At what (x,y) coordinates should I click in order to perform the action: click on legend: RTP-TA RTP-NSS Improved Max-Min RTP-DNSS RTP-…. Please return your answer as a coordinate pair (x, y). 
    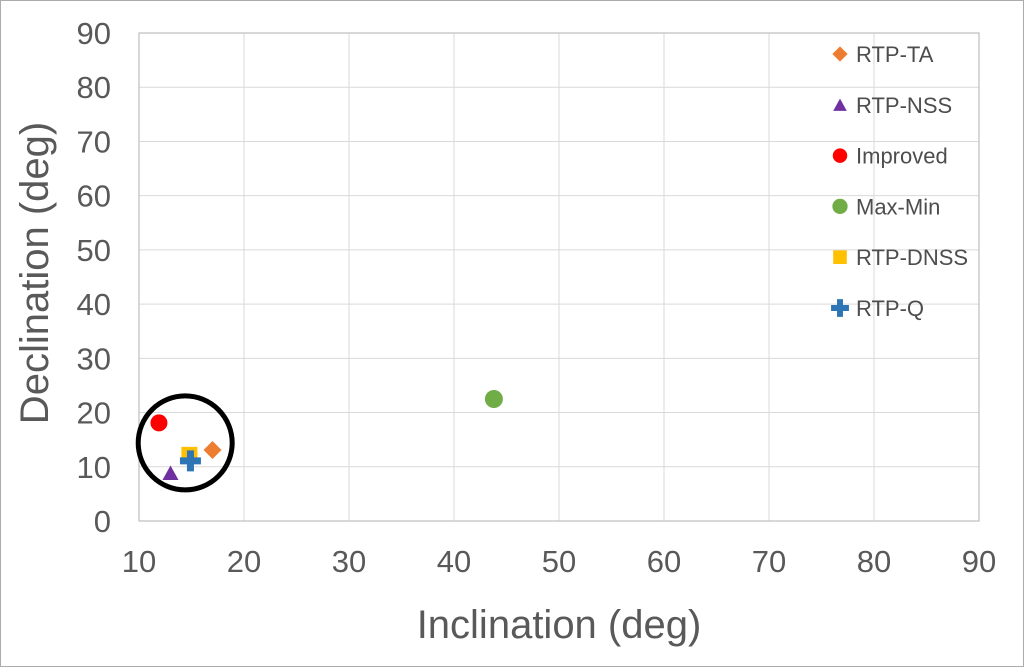
    Looking at the image, I should click on (899, 181).